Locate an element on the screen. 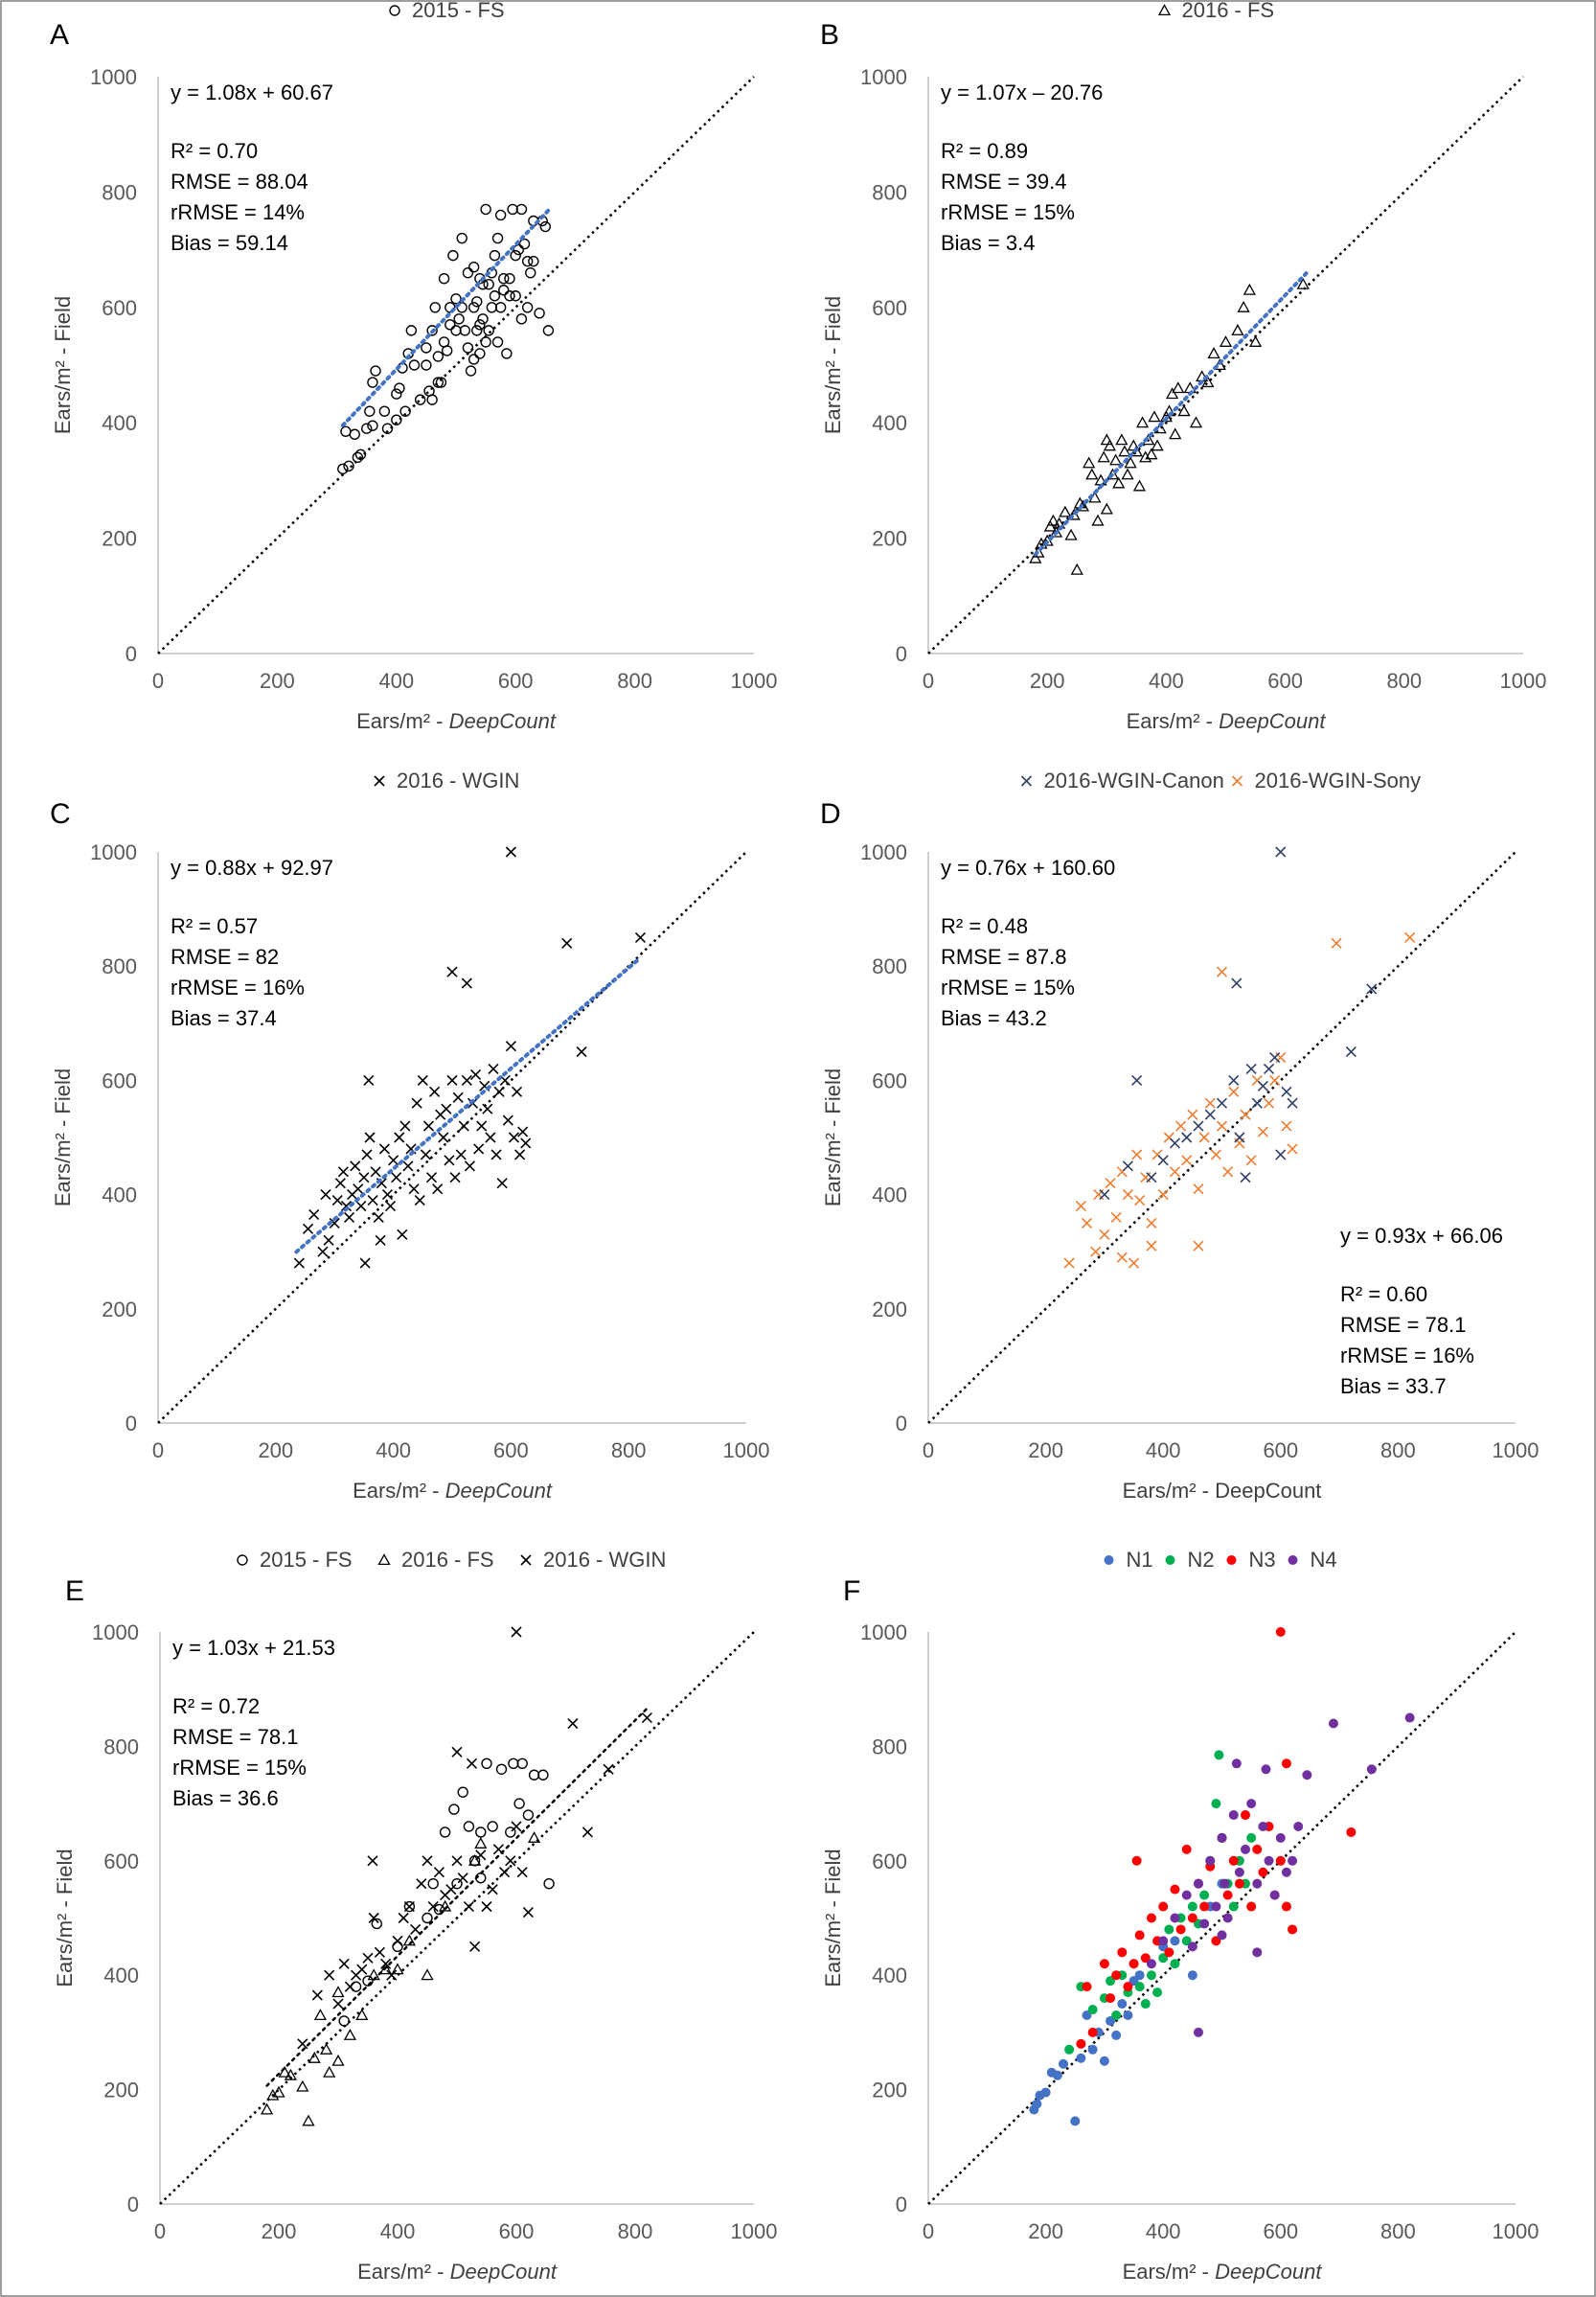  x-axis-label-text: Ears/m² - is located at coordinates (1169, 2272).